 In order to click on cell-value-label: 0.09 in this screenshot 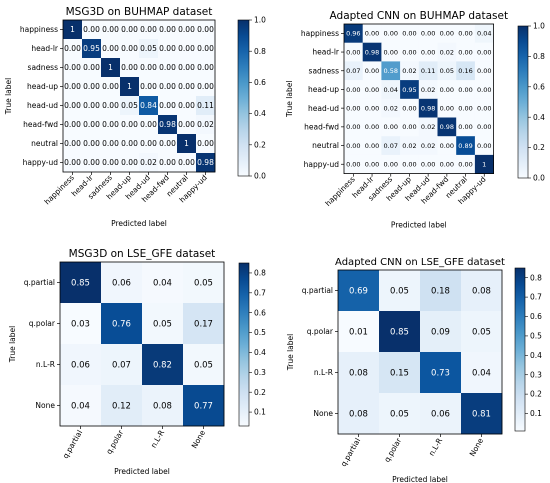, I will do `click(440, 333)`.